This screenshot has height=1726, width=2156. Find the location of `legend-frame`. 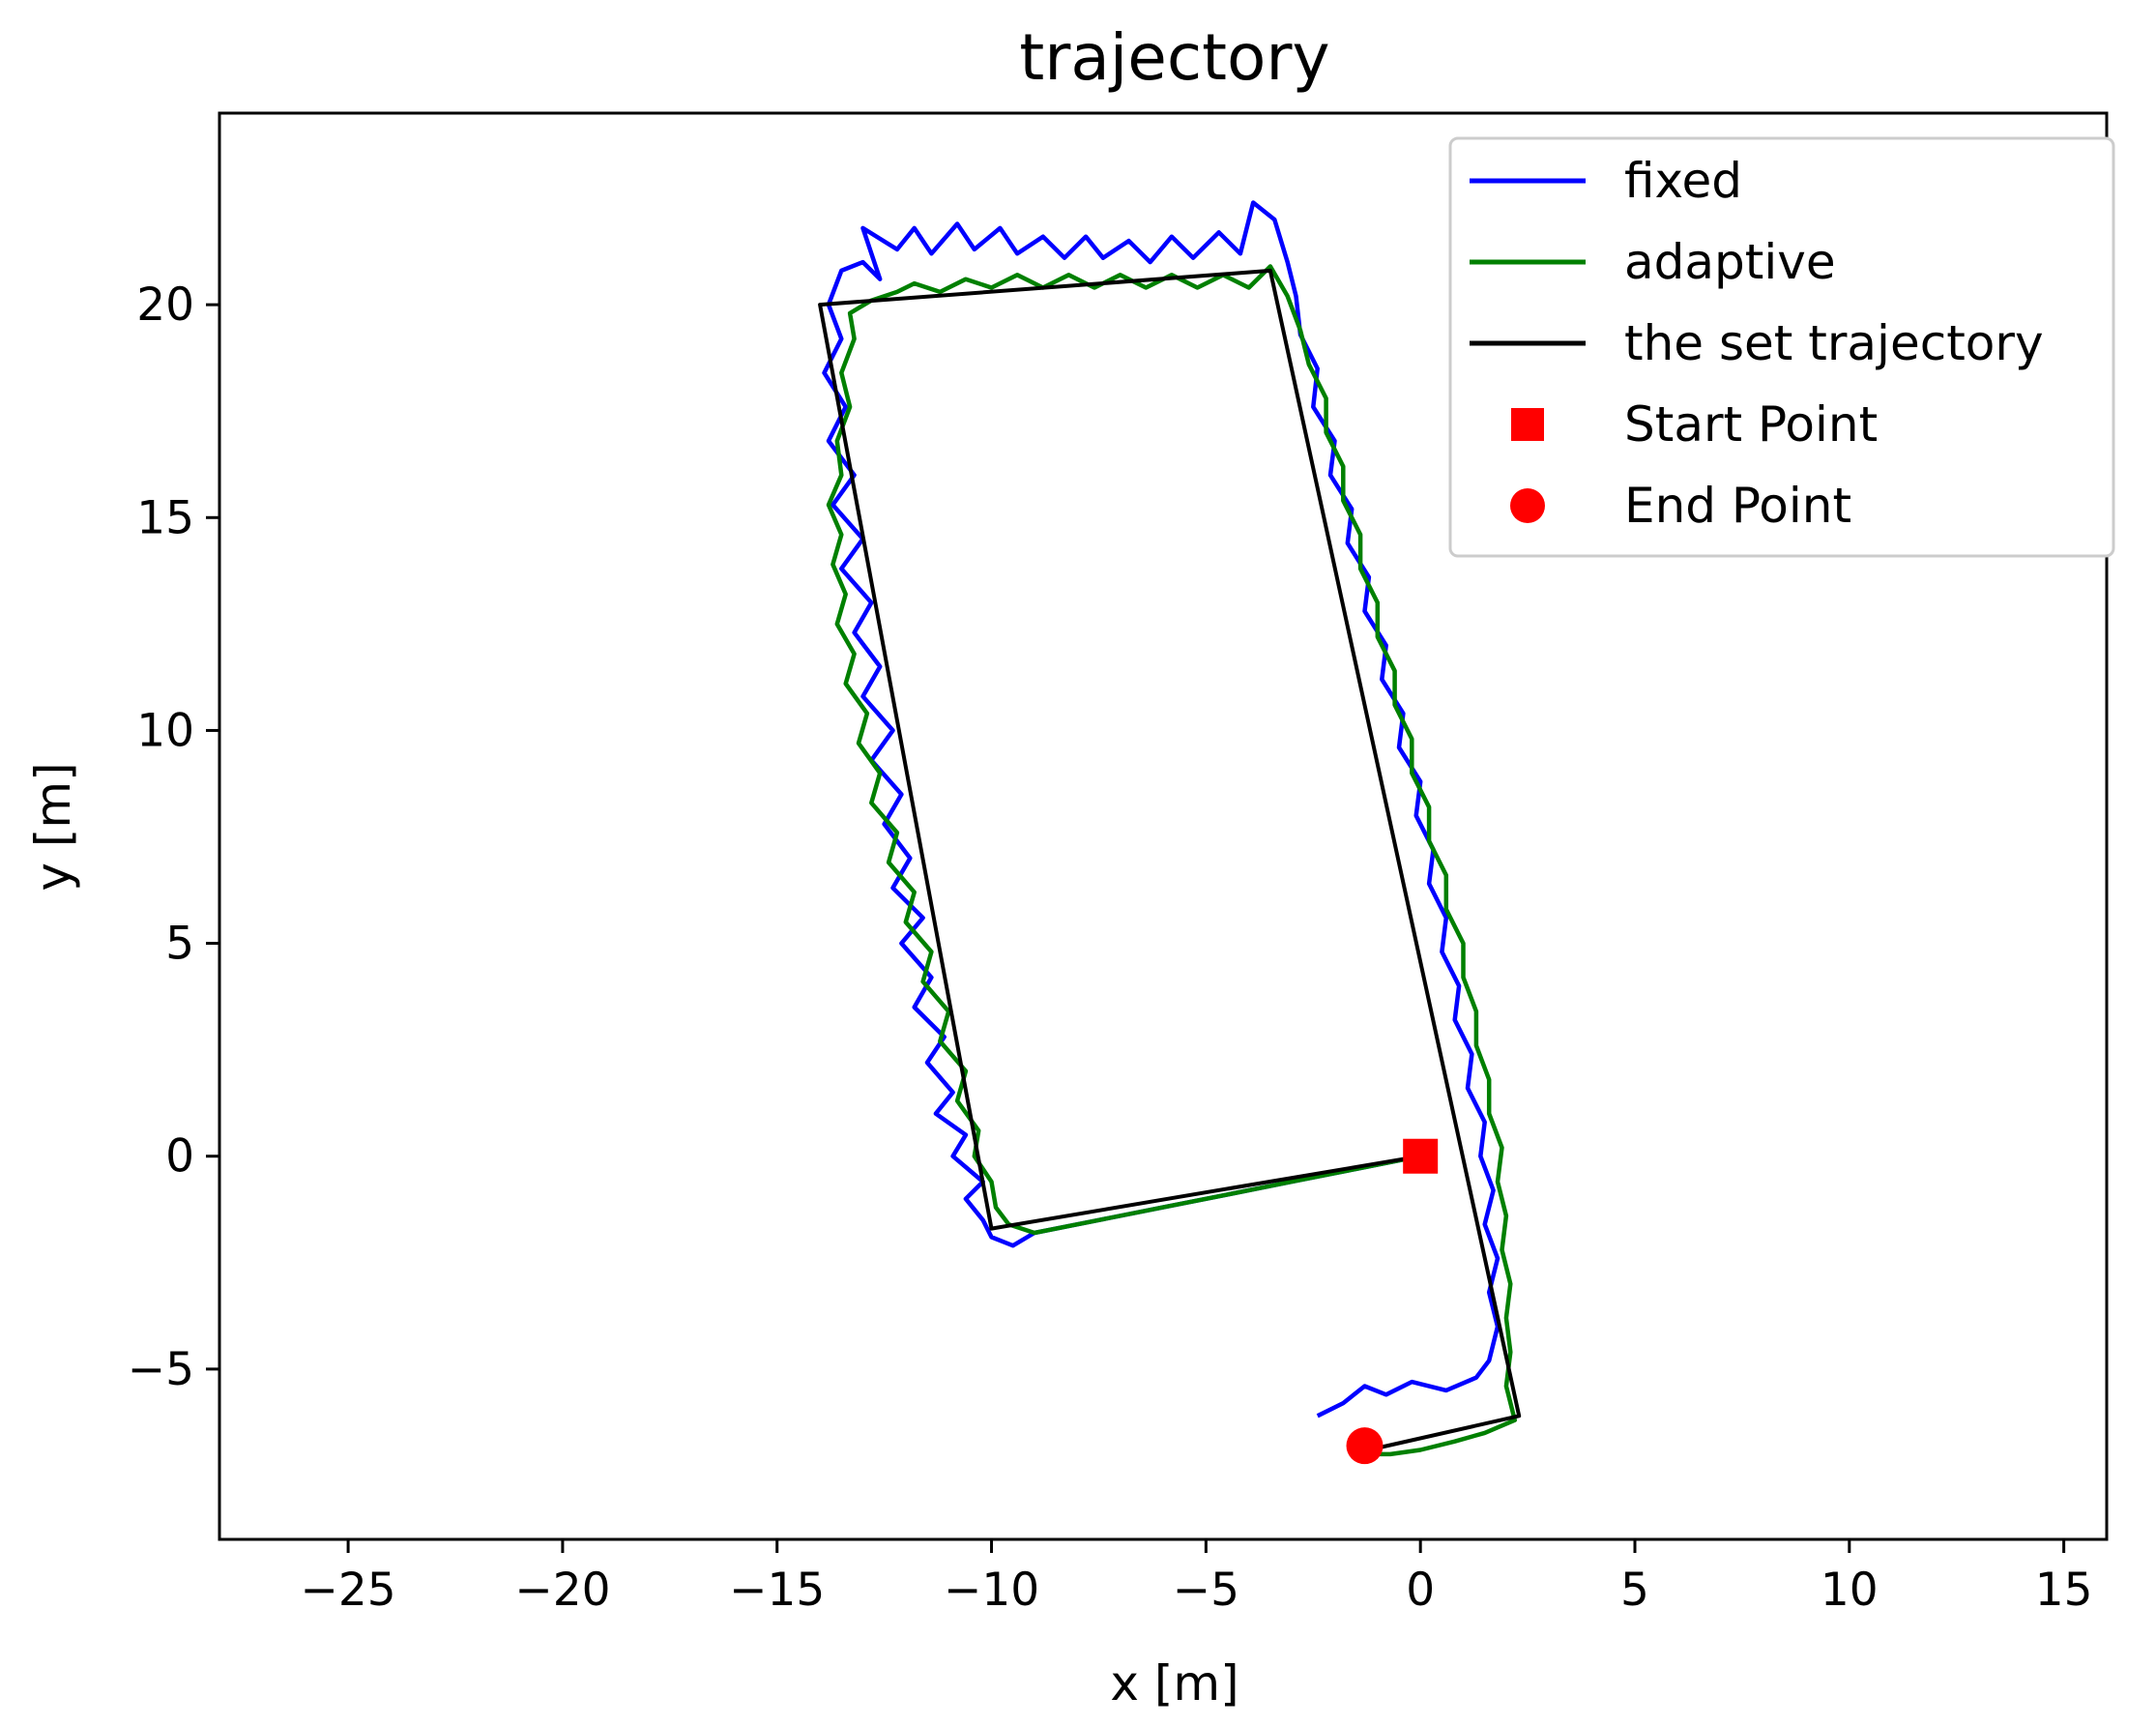

legend-frame is located at coordinates (1781, 347).